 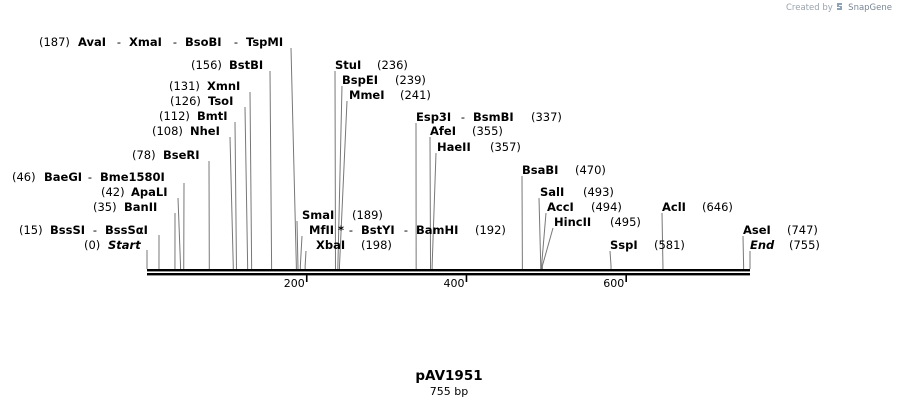 I want to click on enzyme-name: HincII, so click(x=572, y=222).